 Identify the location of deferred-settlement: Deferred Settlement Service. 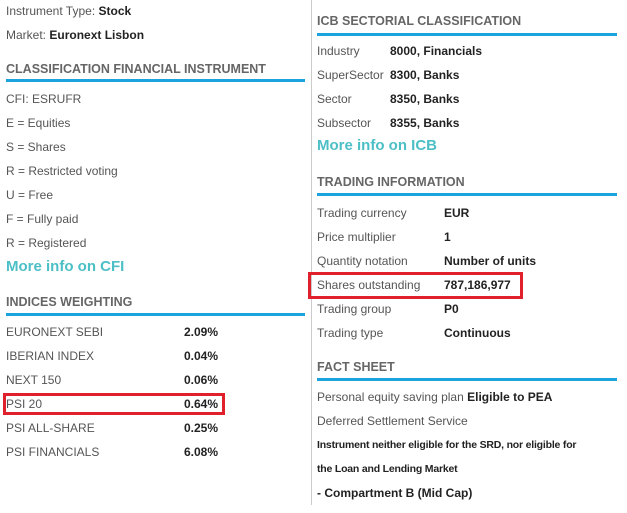
(392, 421).